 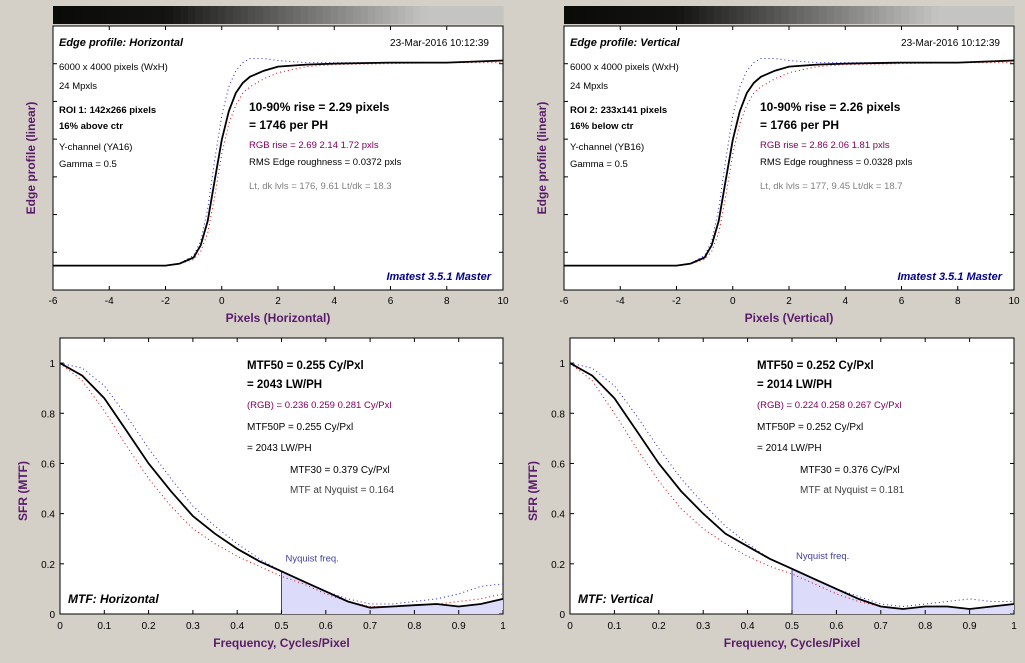 I want to click on mtf-nyquist: MTF at Nyquist = 0.181, so click(x=852, y=490).